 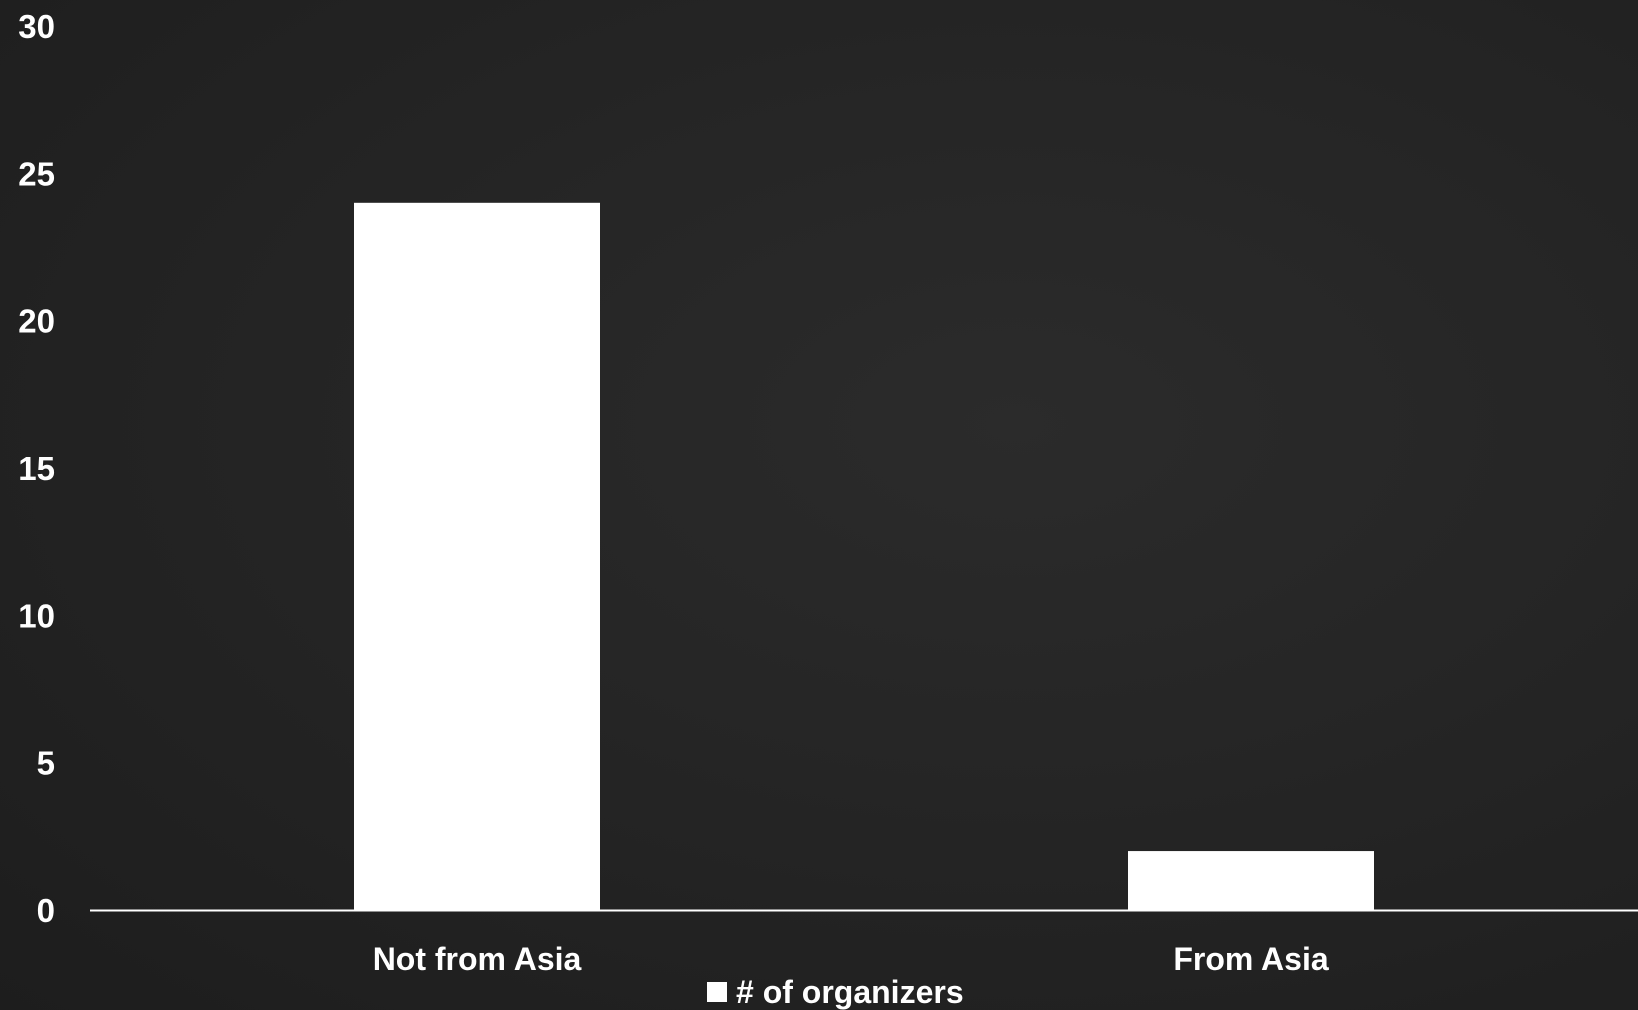 I want to click on y-tick-label: 0, so click(x=46, y=910).